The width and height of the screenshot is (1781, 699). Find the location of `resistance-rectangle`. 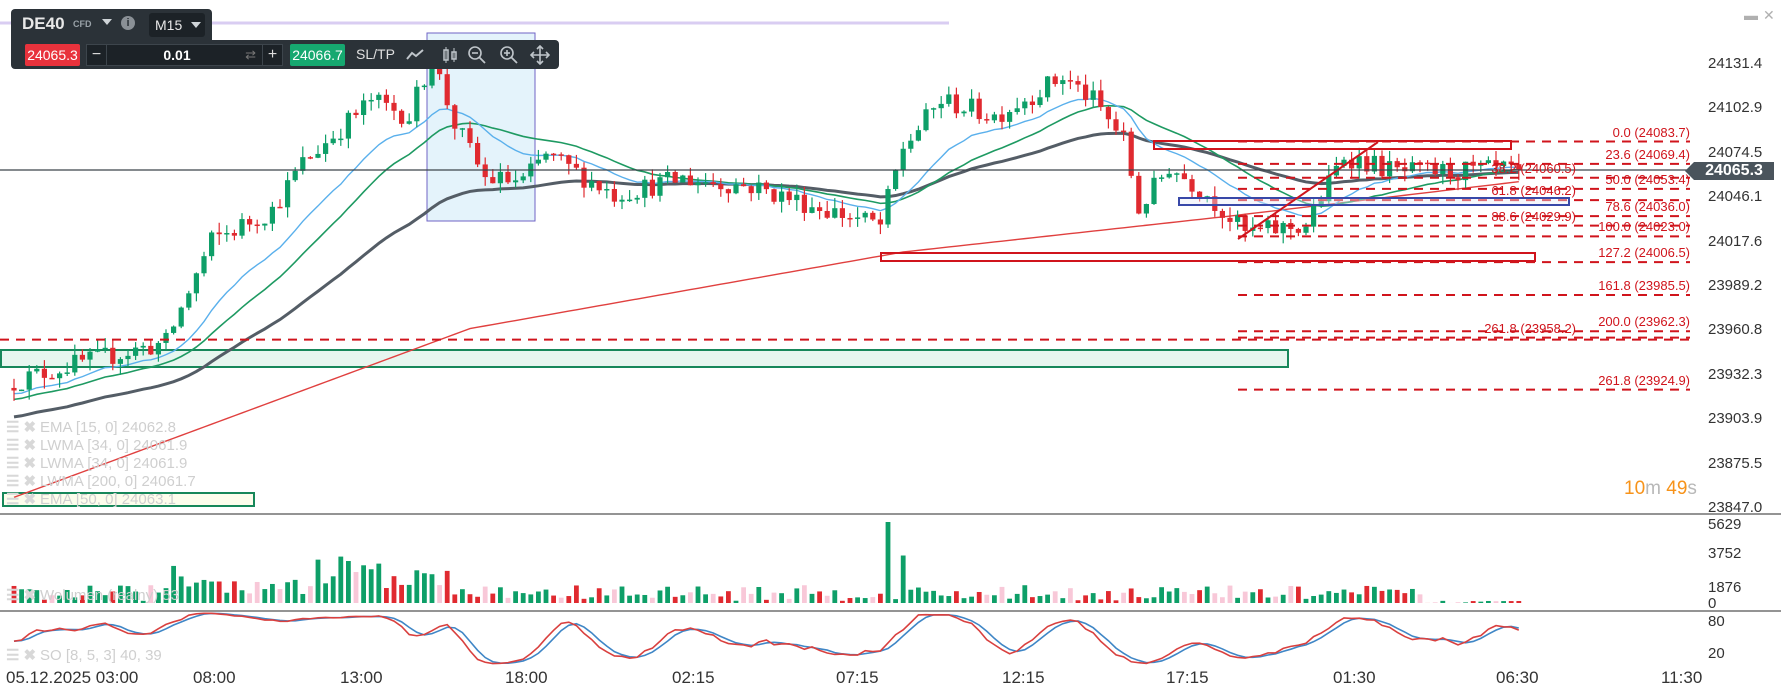

resistance-rectangle is located at coordinates (1332, 145).